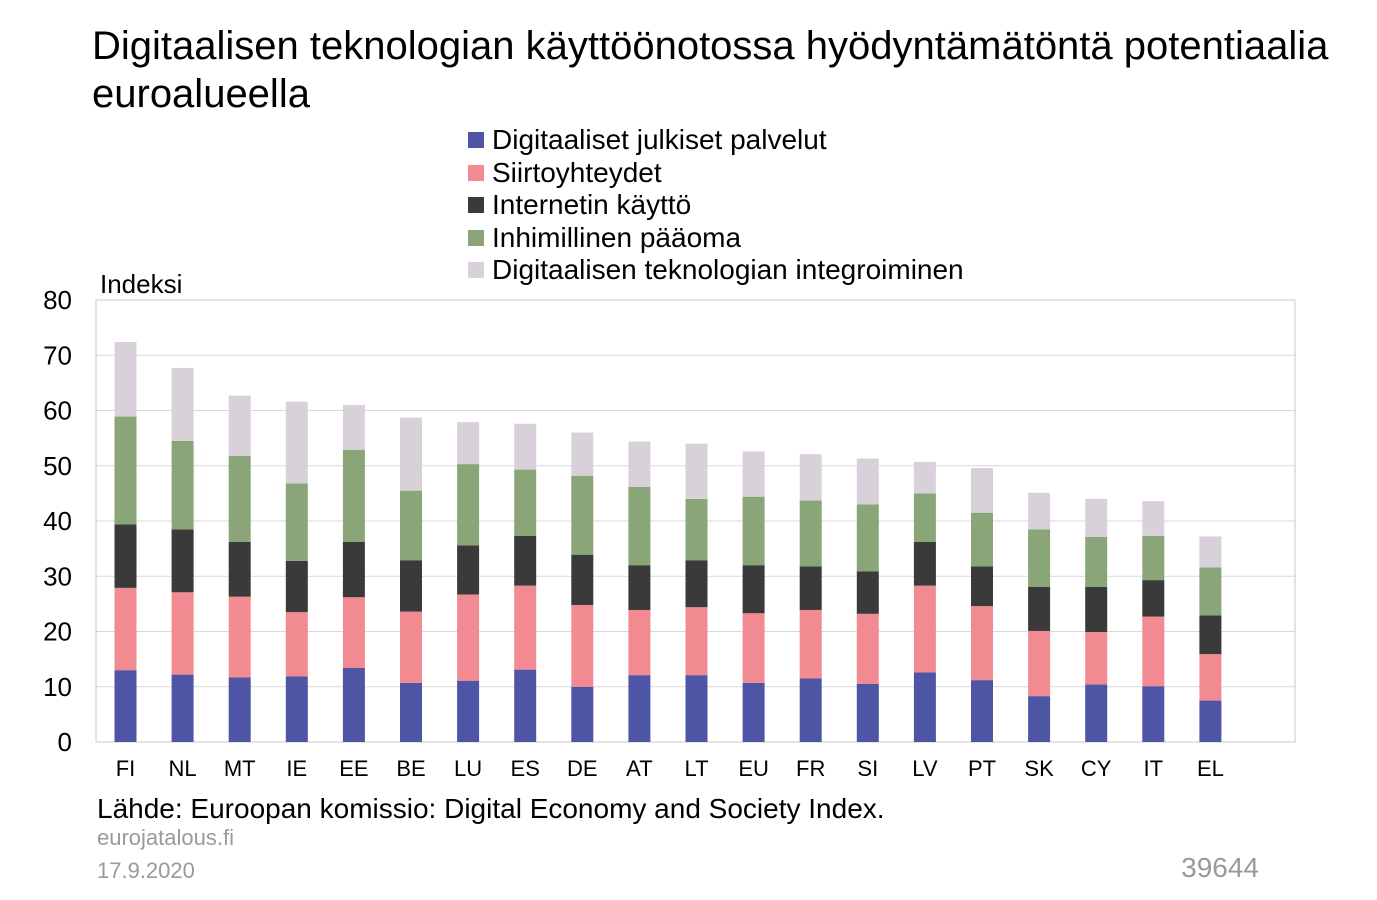  Describe the element at coordinates (57, 466) in the screenshot. I see `y-tick-label: 50` at that location.